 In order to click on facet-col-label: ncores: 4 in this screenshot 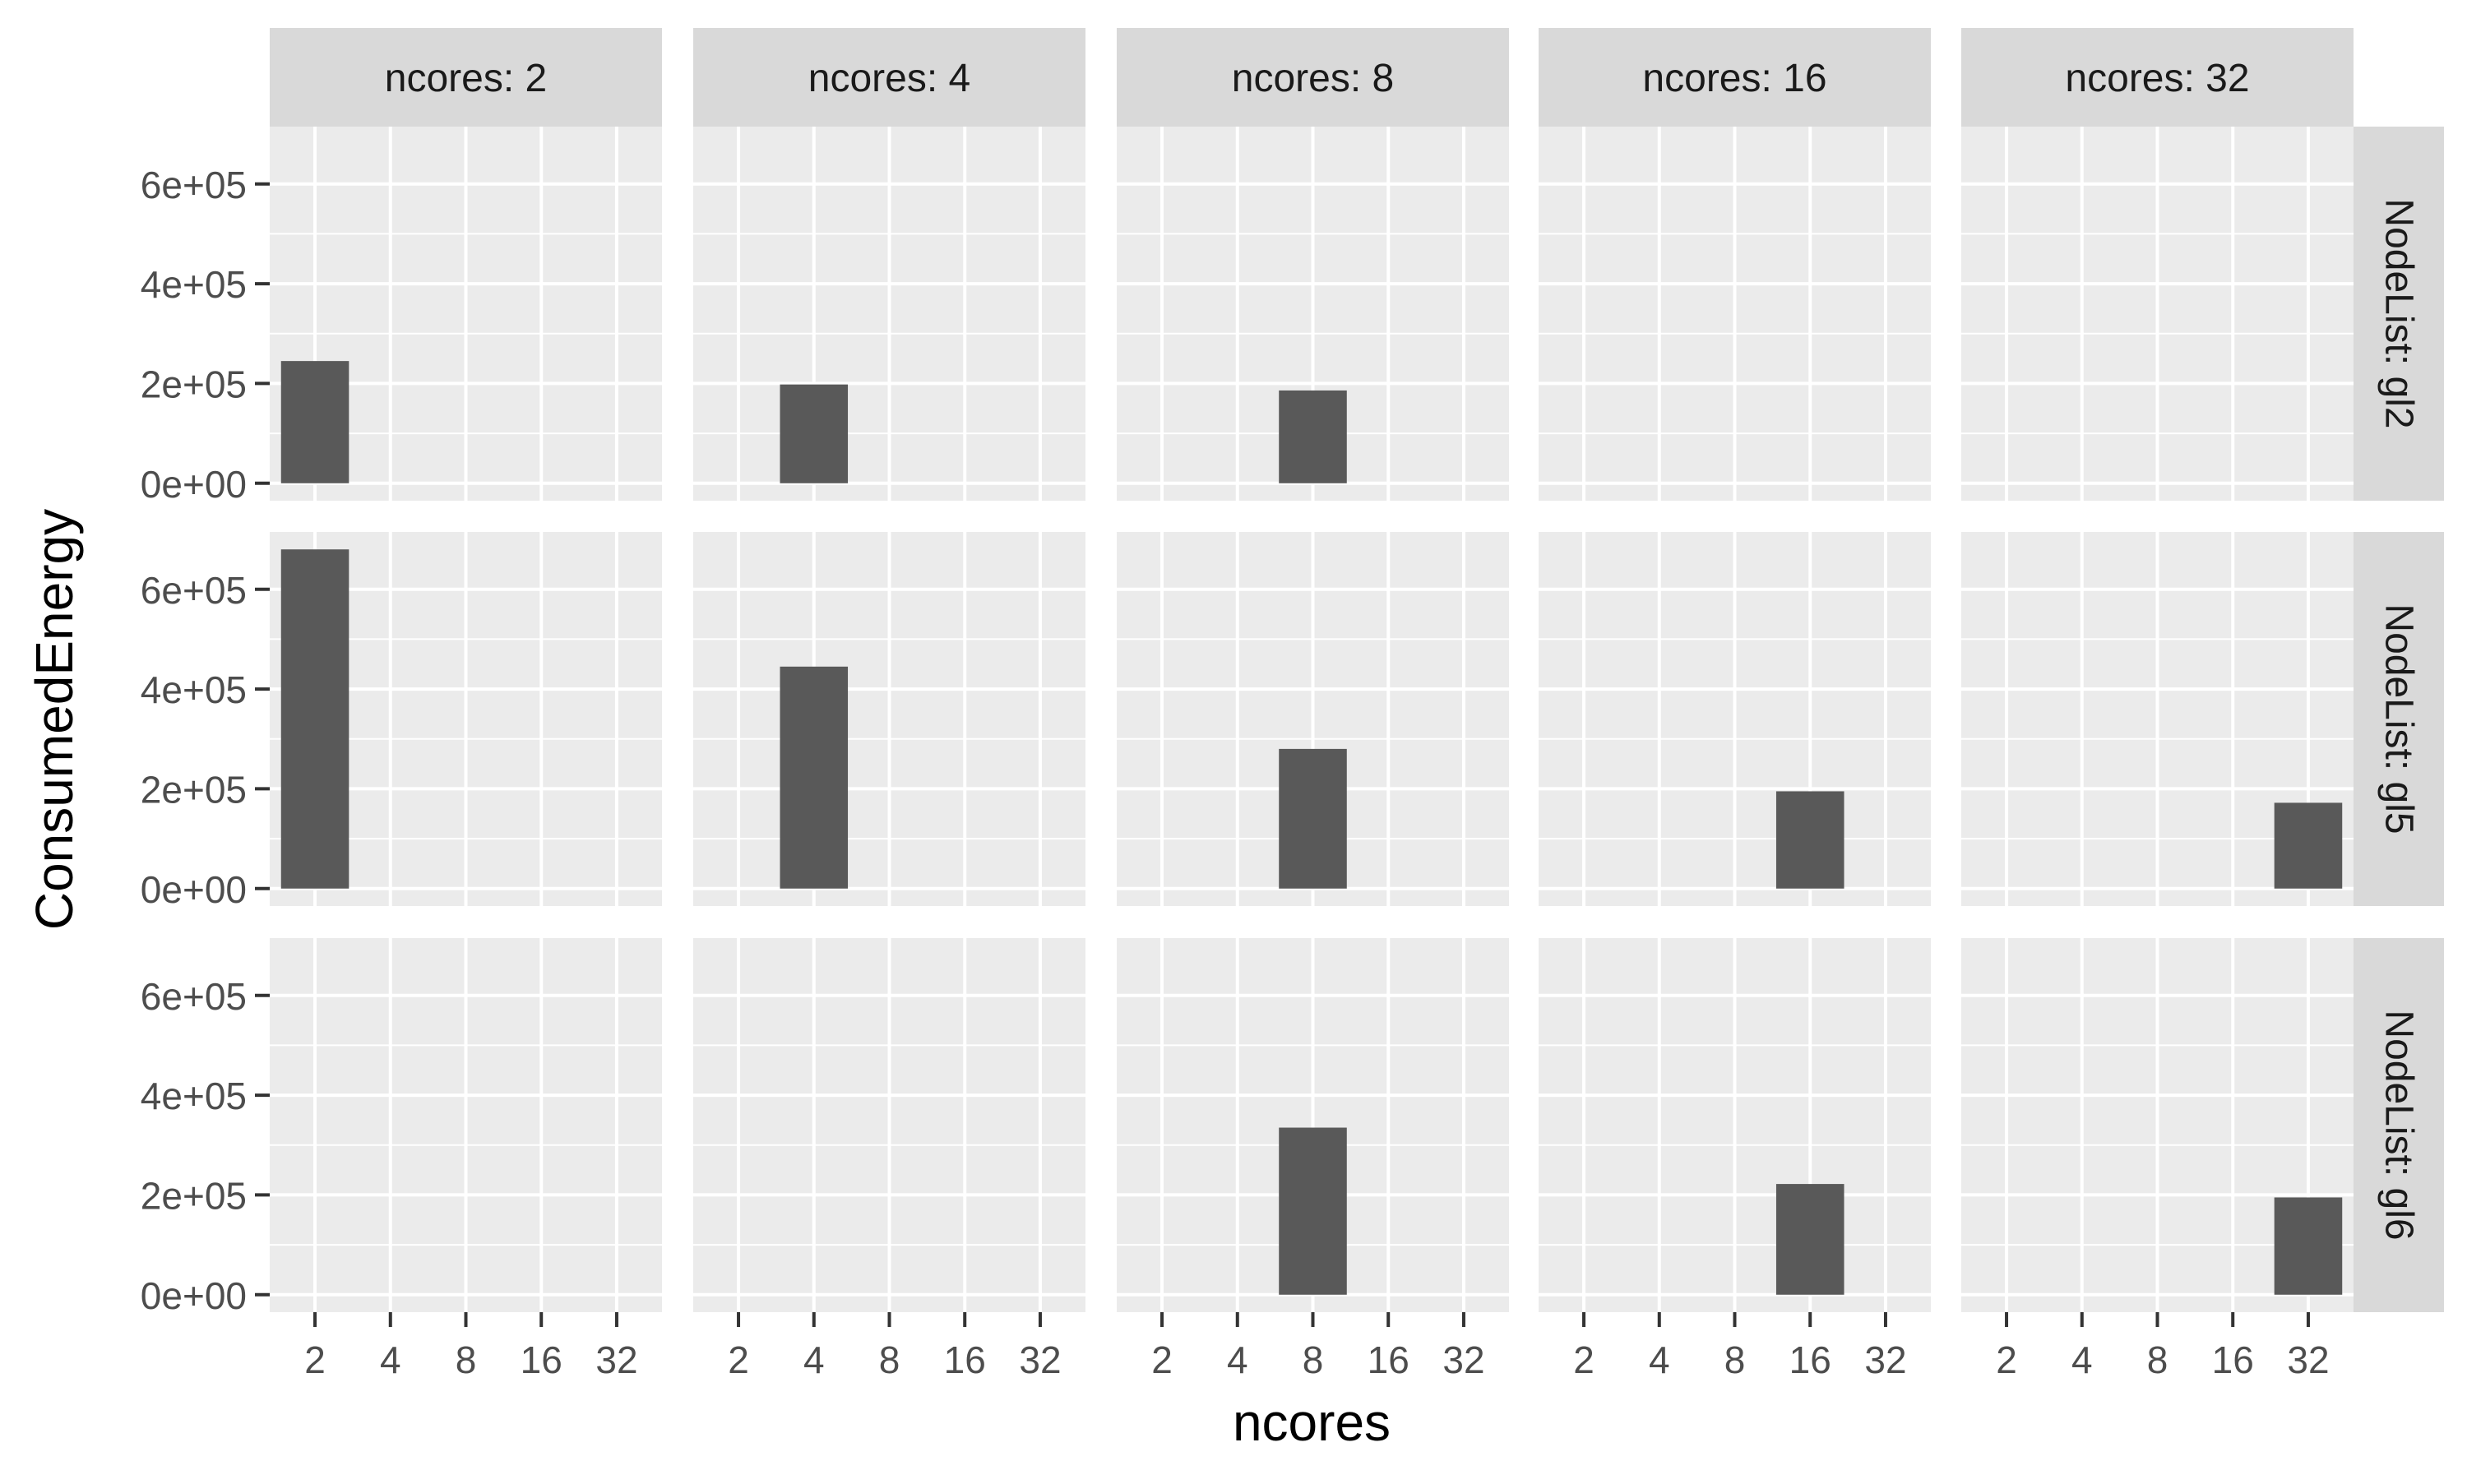, I will do `click(889, 78)`.